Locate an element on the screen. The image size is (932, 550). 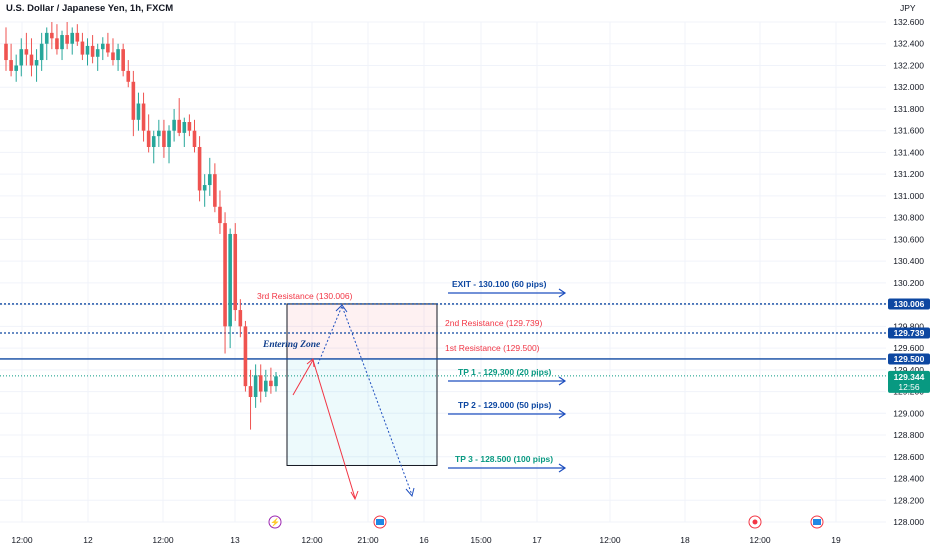
target-label: EXIT - 130.100 (60 pips) is located at coordinates (499, 284).